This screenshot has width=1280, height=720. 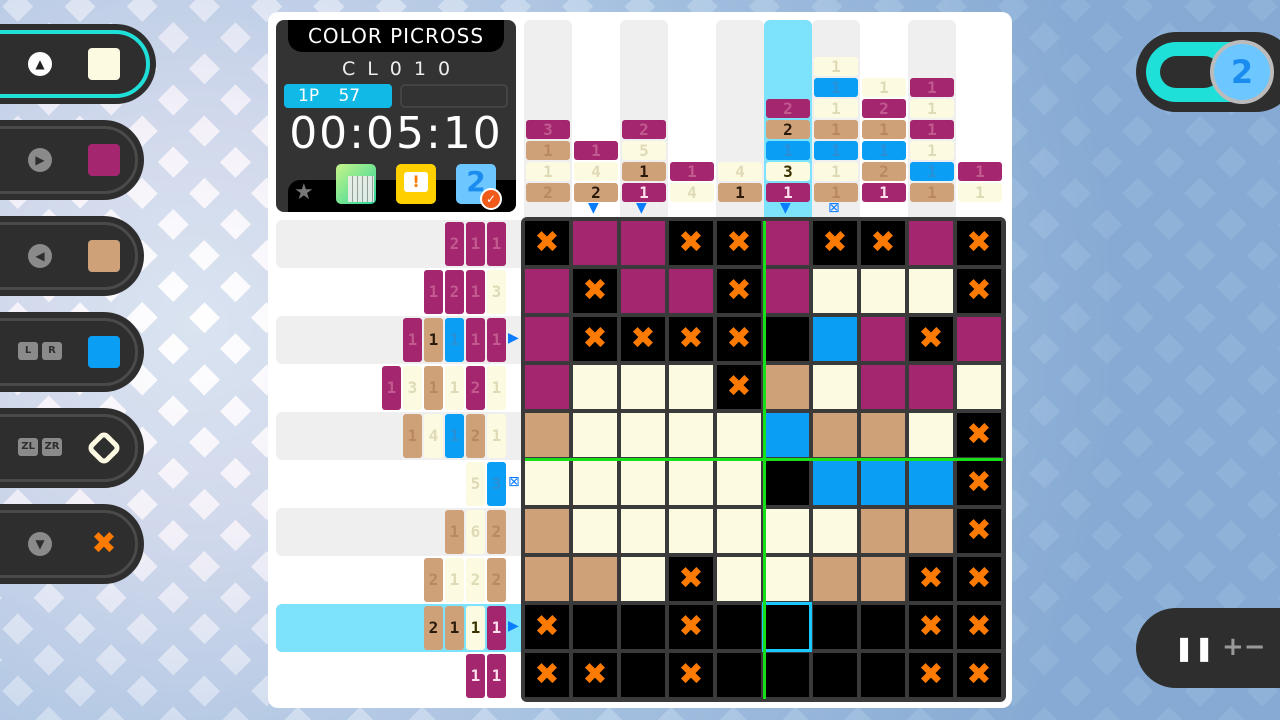 What do you see at coordinates (78, 64) in the screenshot?
I see `palette-button-cream: ▲` at bounding box center [78, 64].